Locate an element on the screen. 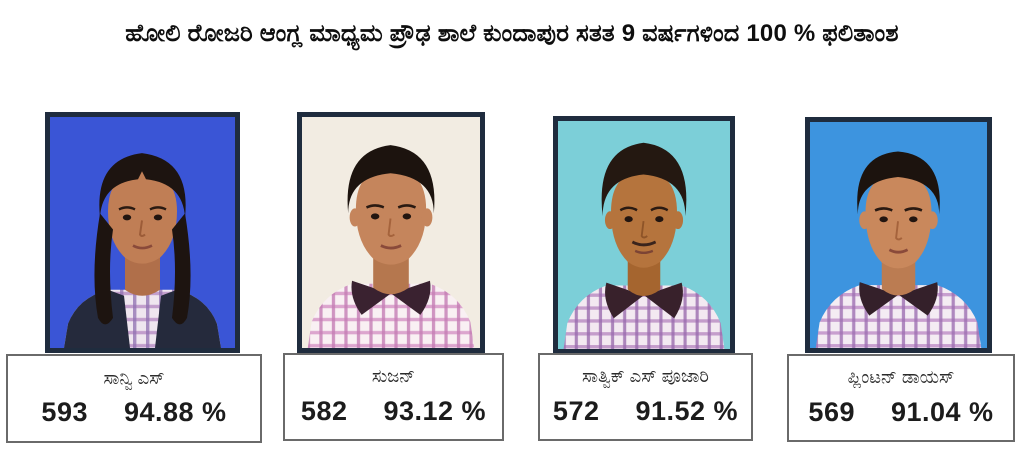 This screenshot has height=452, width=1024. student-score-row: 572 91.52 % is located at coordinates (645, 411).